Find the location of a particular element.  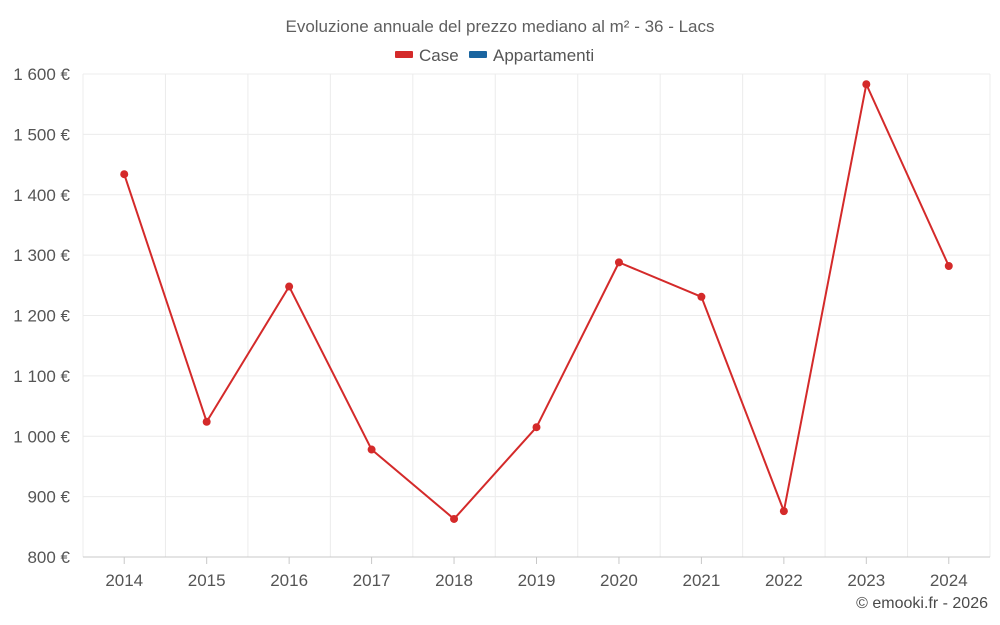

x-tick-label: 2015 is located at coordinates (207, 580).